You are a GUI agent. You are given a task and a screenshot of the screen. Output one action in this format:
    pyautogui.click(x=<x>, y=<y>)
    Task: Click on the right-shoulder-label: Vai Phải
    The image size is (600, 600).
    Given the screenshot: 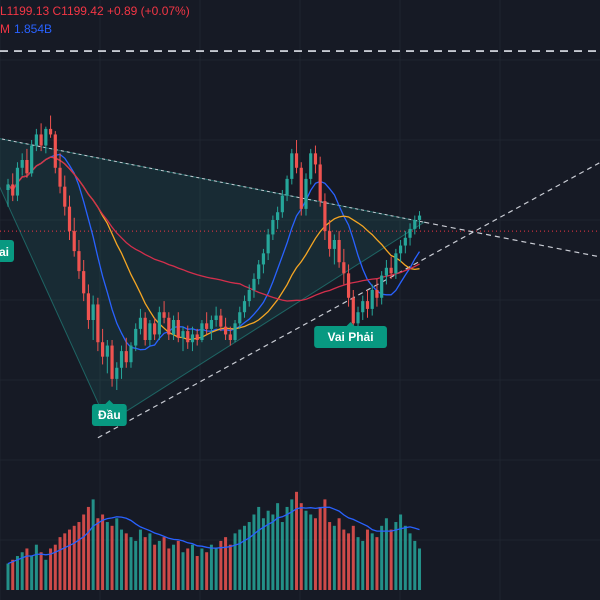 What is the action you would take?
    pyautogui.click(x=350, y=335)
    